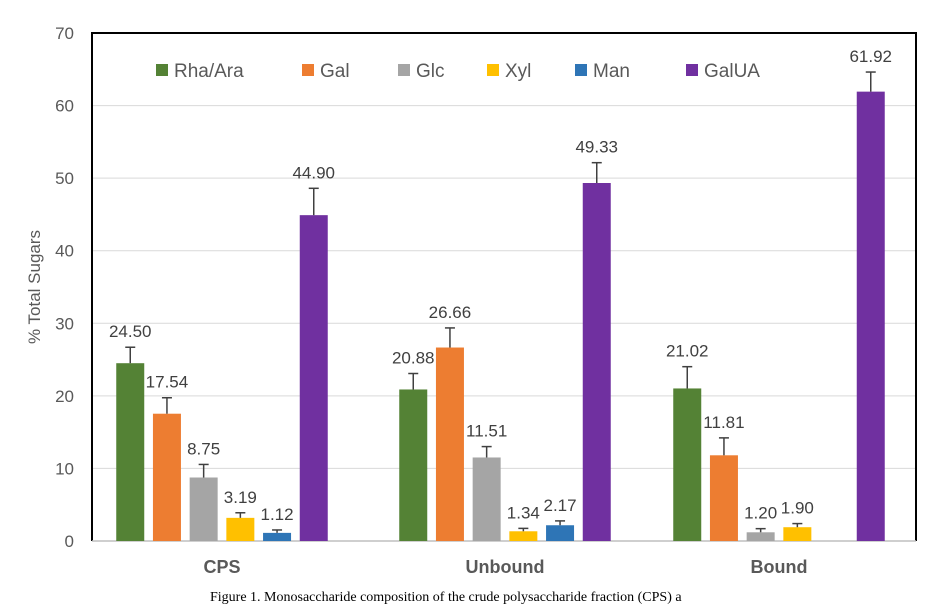 This screenshot has height=606, width=928. What do you see at coordinates (240, 497) in the screenshot?
I see `data-label: 3.19` at bounding box center [240, 497].